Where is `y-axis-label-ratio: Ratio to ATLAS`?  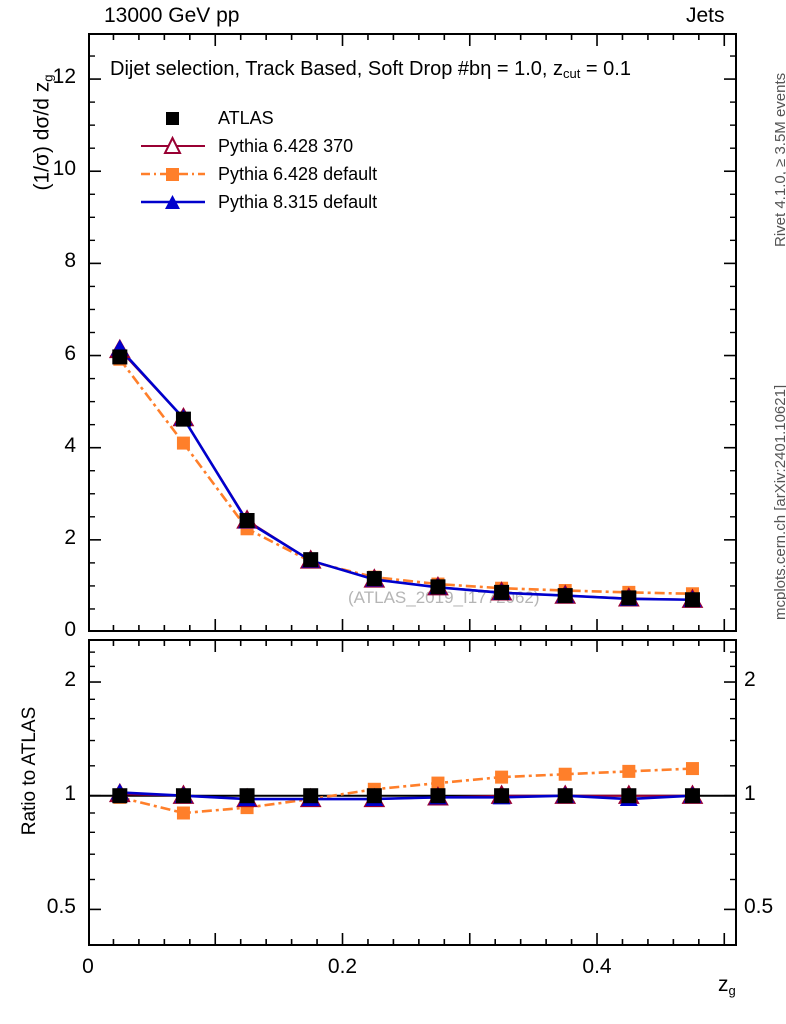
y-axis-label-ratio: Ratio to ATLAS is located at coordinates (29, 771).